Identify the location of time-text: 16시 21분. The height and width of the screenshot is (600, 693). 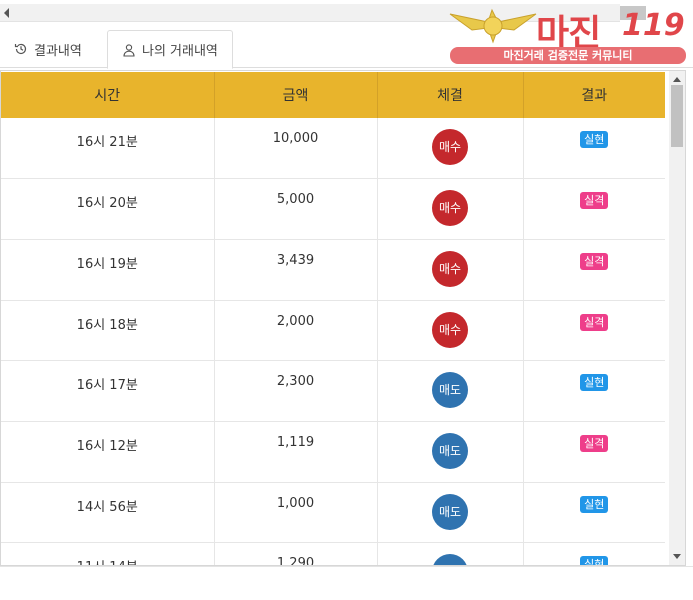
(107, 142).